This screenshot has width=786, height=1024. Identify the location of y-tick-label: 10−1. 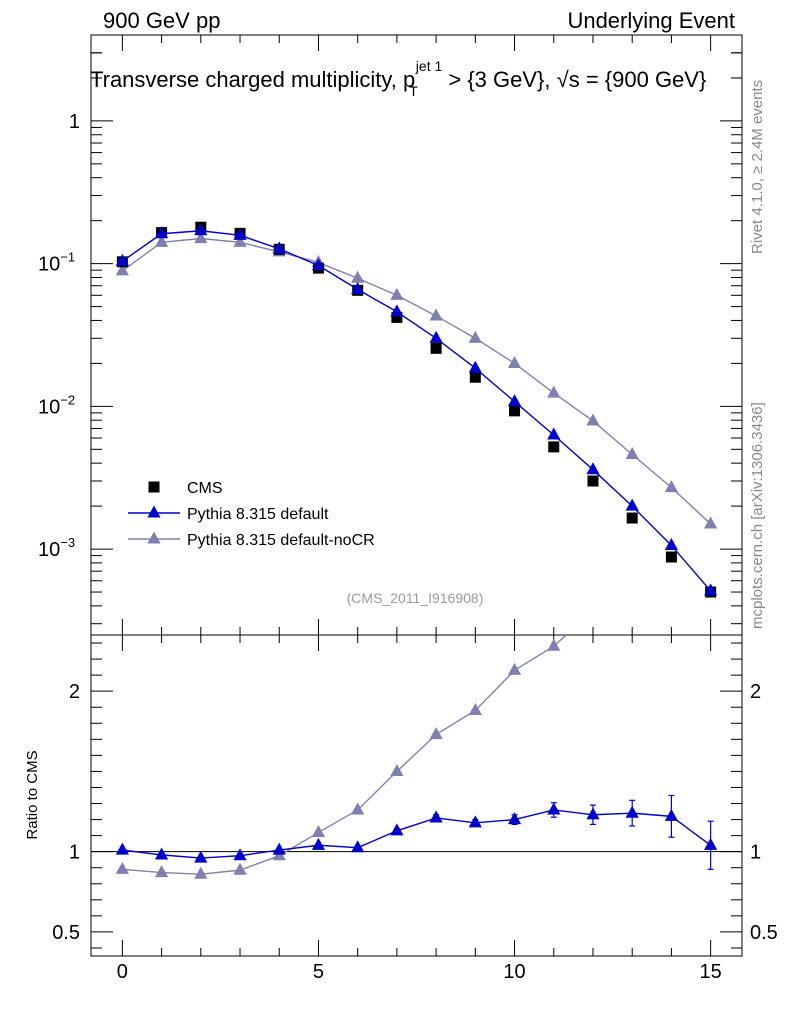
(56, 263).